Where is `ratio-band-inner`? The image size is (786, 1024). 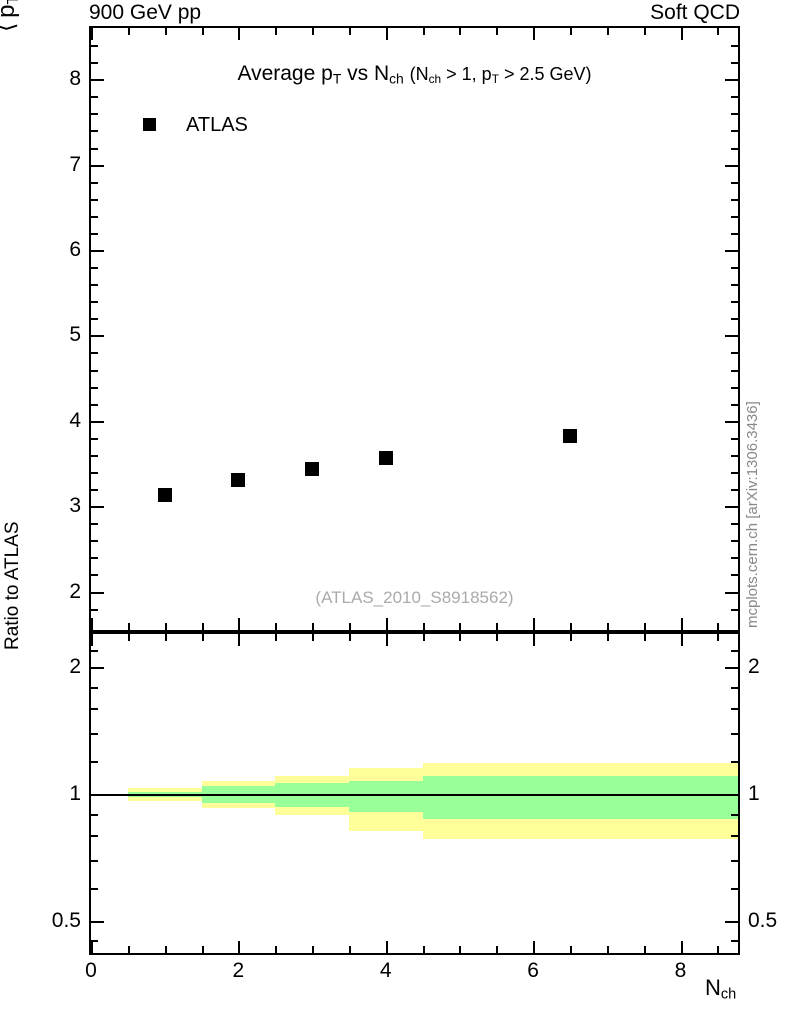
ratio-band-inner is located at coordinates (385, 796).